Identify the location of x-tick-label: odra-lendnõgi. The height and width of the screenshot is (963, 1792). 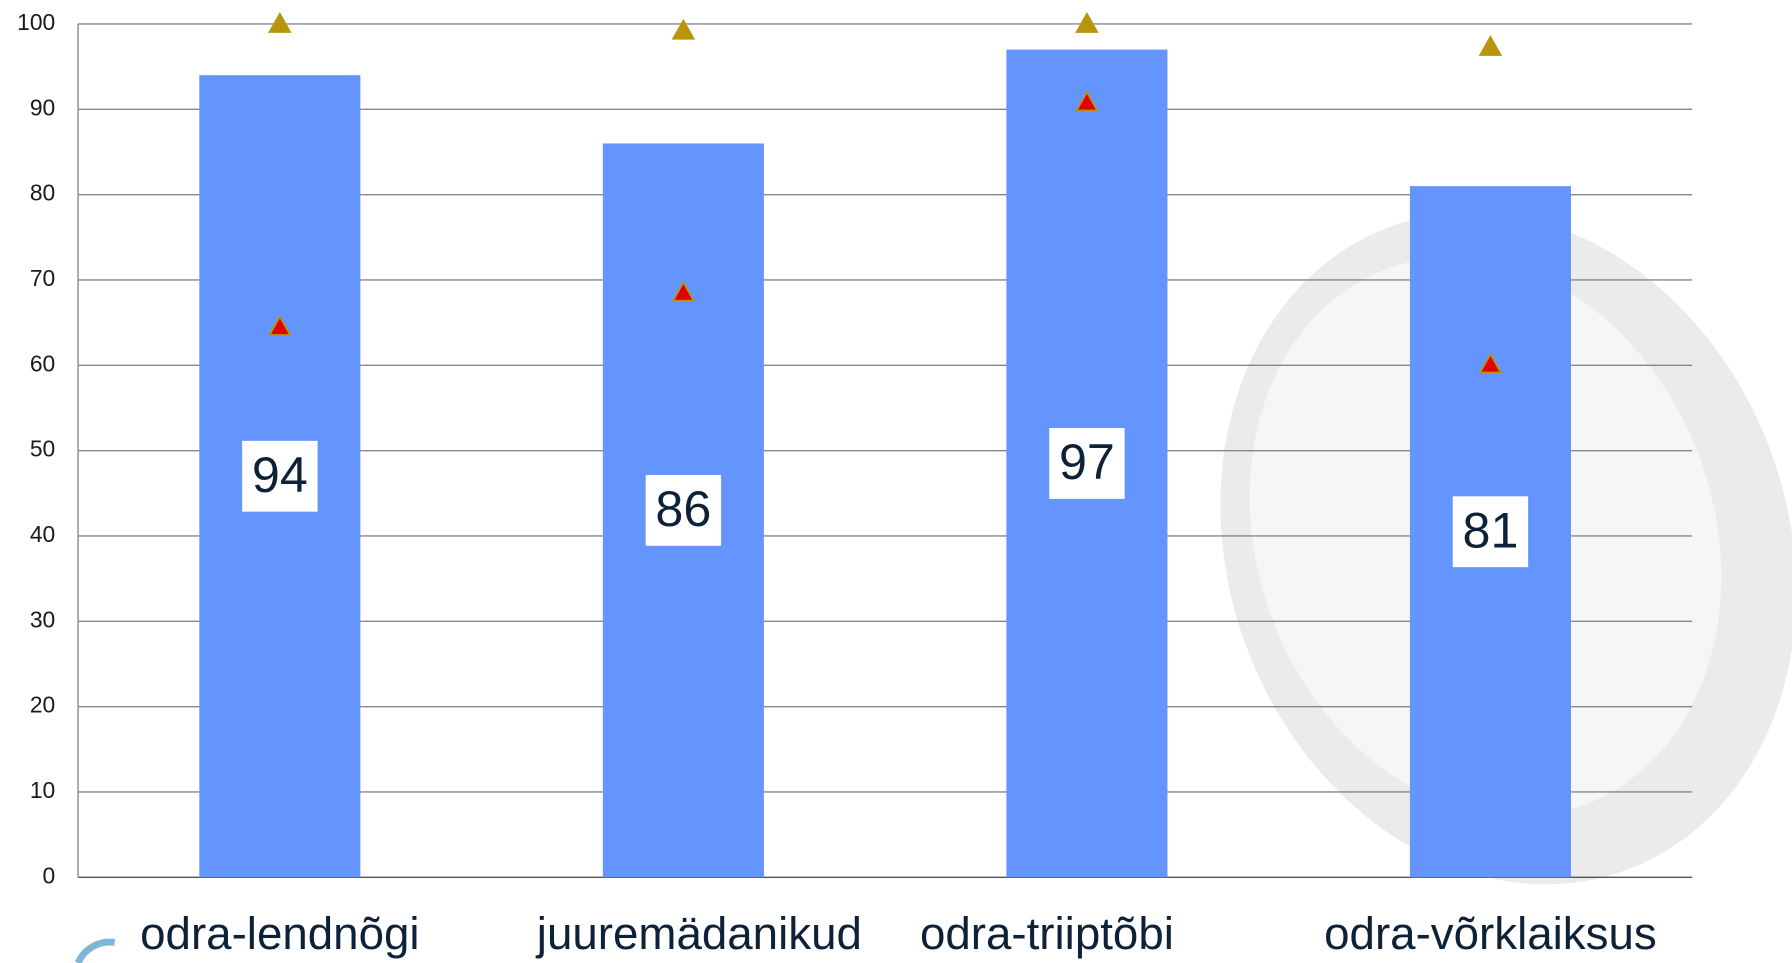
(279, 933).